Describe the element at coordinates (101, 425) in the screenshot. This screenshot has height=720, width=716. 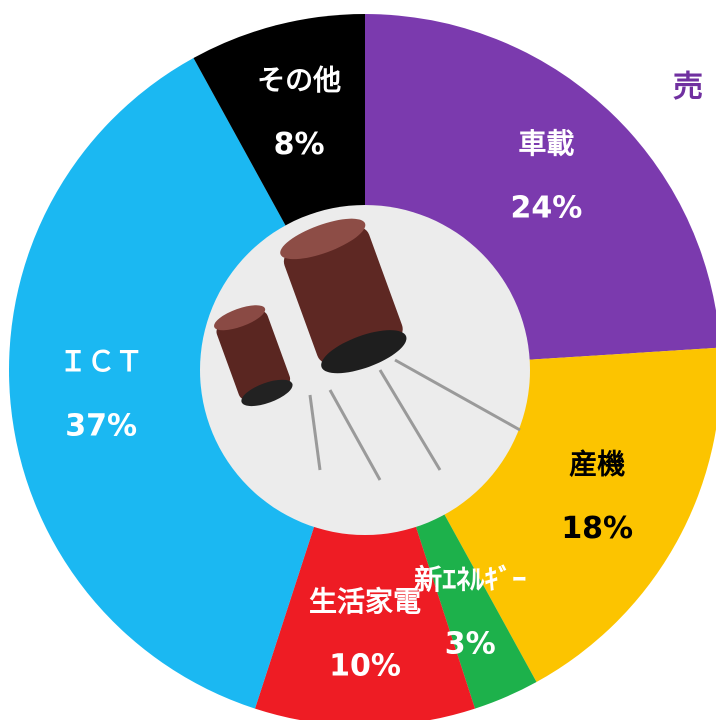
I see `slice-value-label: 37%` at that location.